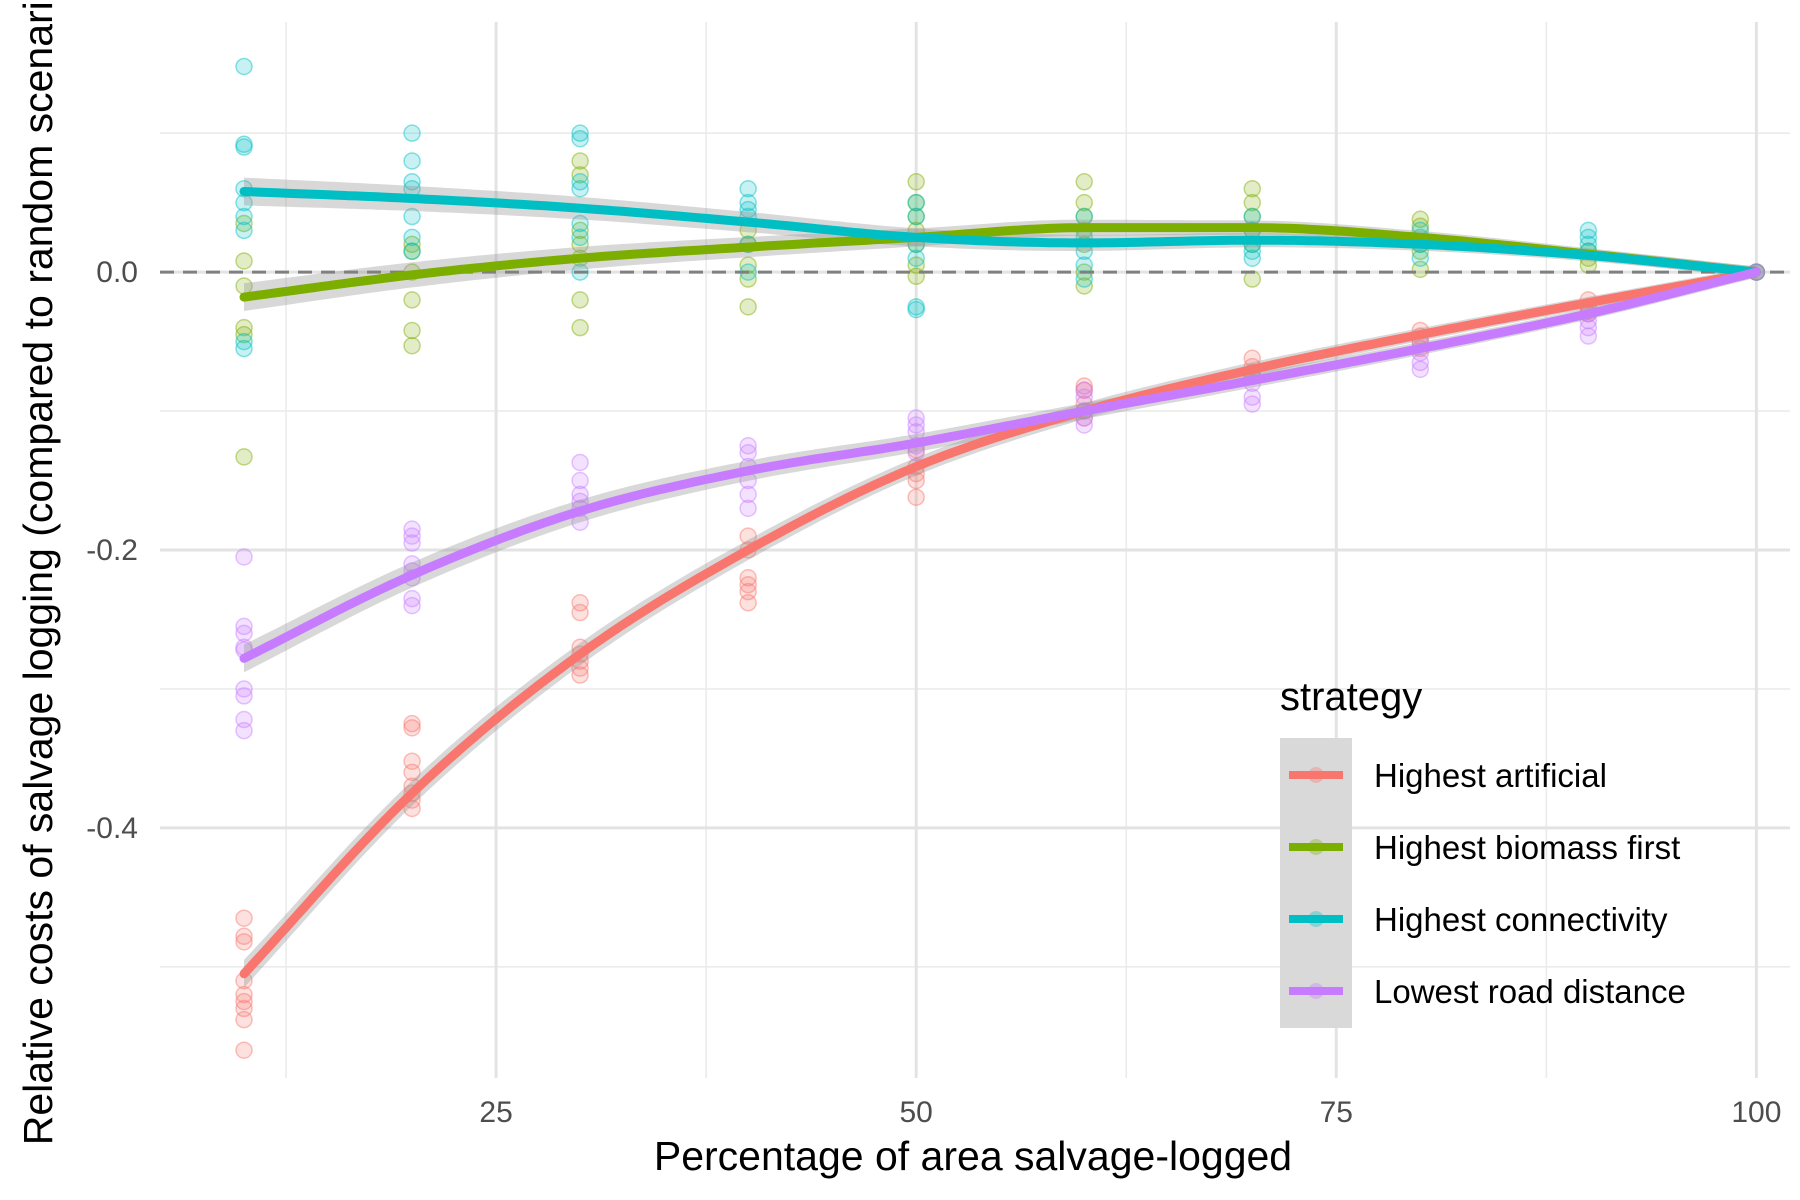 Image resolution: width=1800 pixels, height=1200 pixels. I want to click on x-tick-label-3: 100, so click(1756, 1112).